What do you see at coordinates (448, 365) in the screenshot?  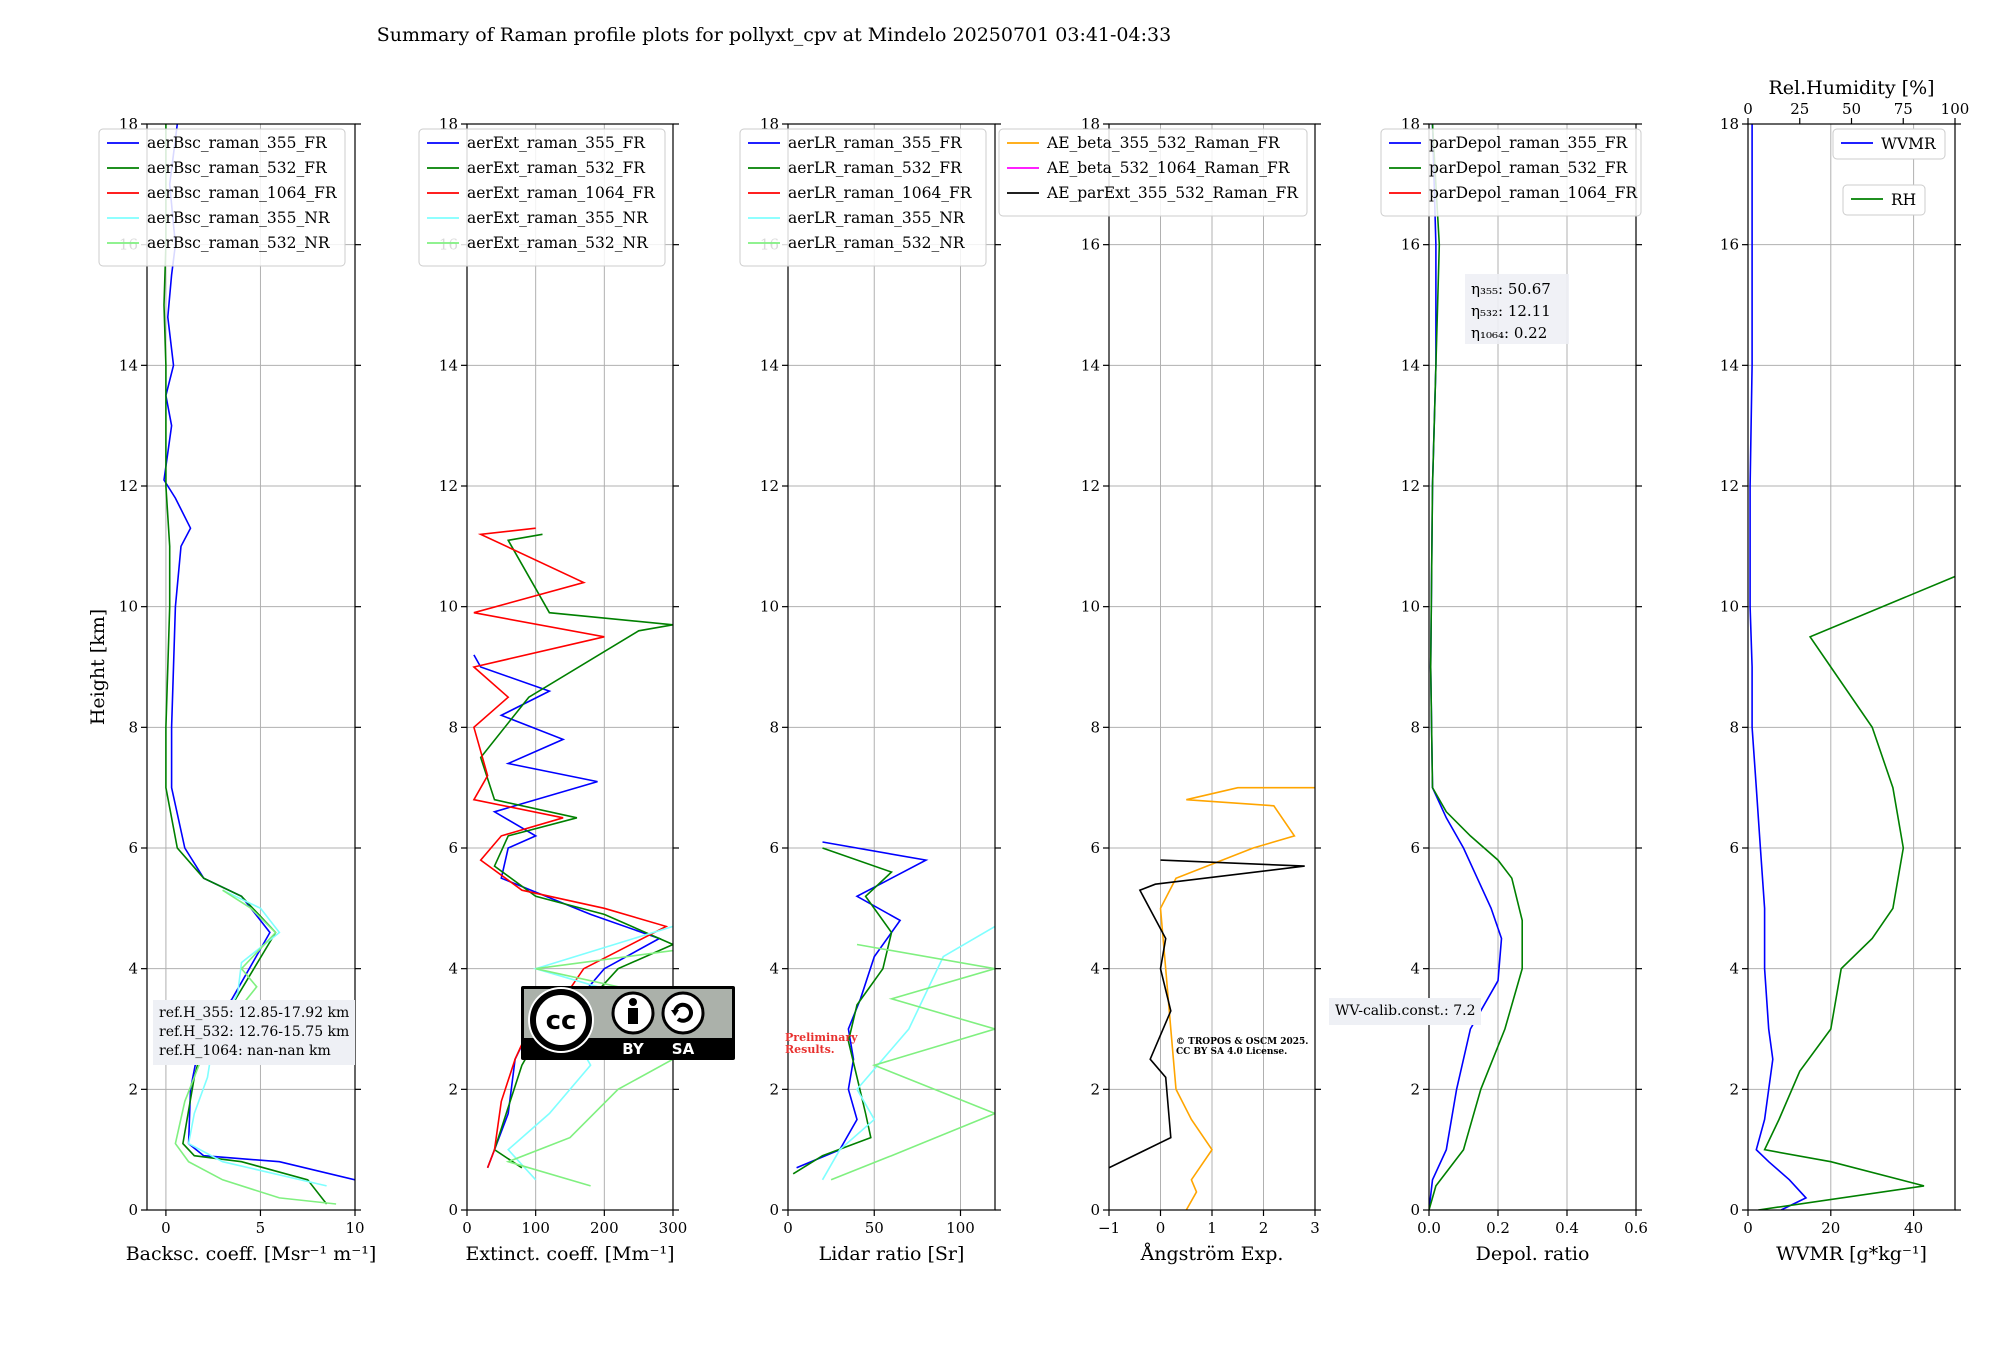 I see `y-tick-label: 14` at bounding box center [448, 365].